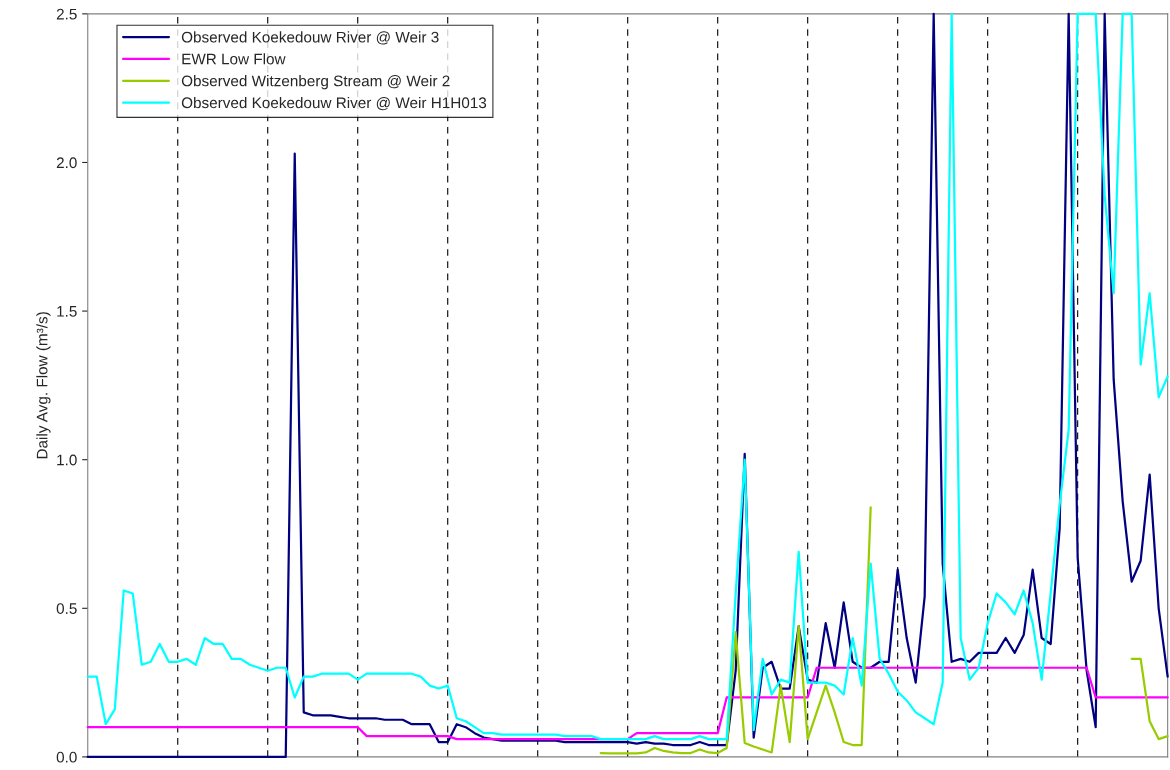 This screenshot has height=770, width=1170. Describe the element at coordinates (627, 703) in the screenshot. I see `line-series` at that location.